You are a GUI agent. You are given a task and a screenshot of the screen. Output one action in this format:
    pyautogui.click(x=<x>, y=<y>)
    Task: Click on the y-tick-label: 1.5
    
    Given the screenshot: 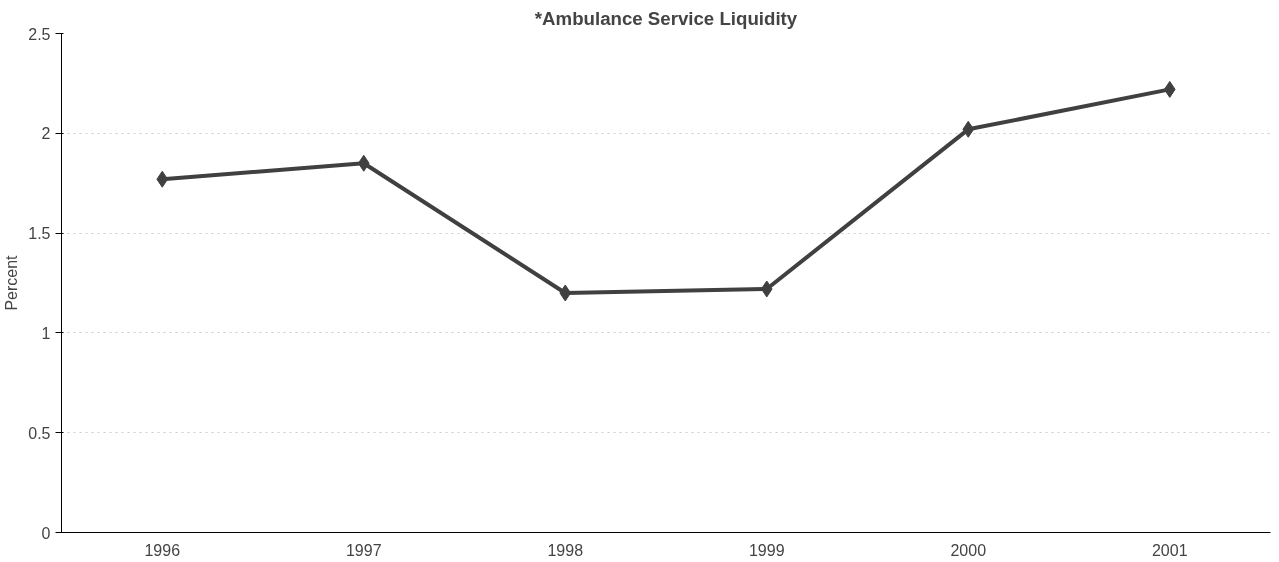 What is the action you would take?
    pyautogui.click(x=39, y=234)
    